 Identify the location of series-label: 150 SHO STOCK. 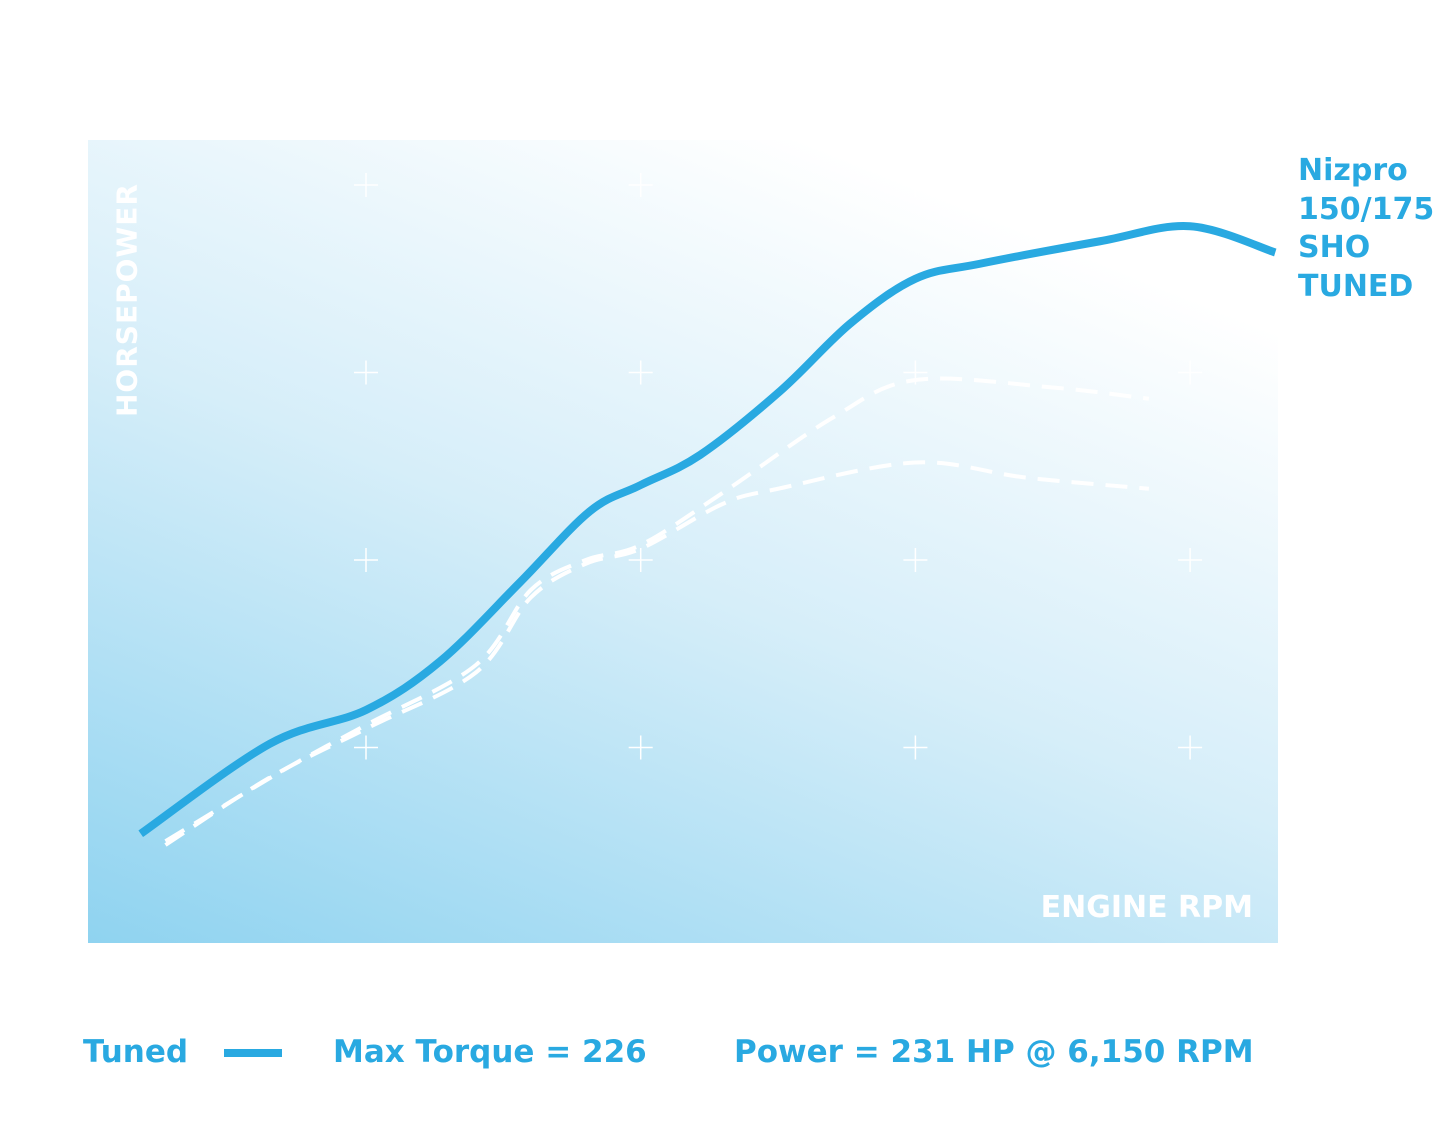
(1370, 523).